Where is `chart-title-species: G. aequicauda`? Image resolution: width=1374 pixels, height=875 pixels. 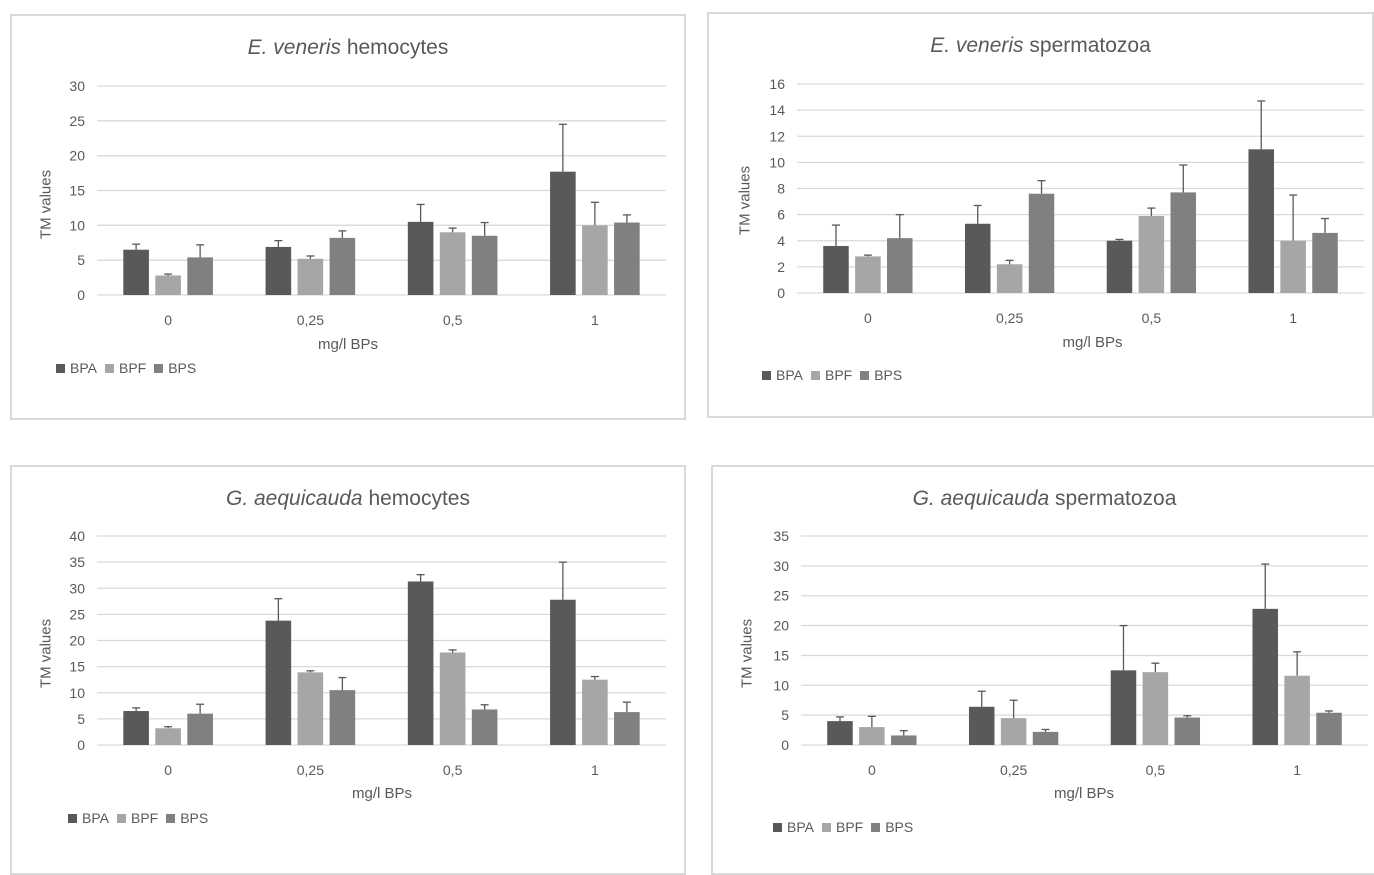 chart-title-species: G. aequicauda is located at coordinates (981, 498).